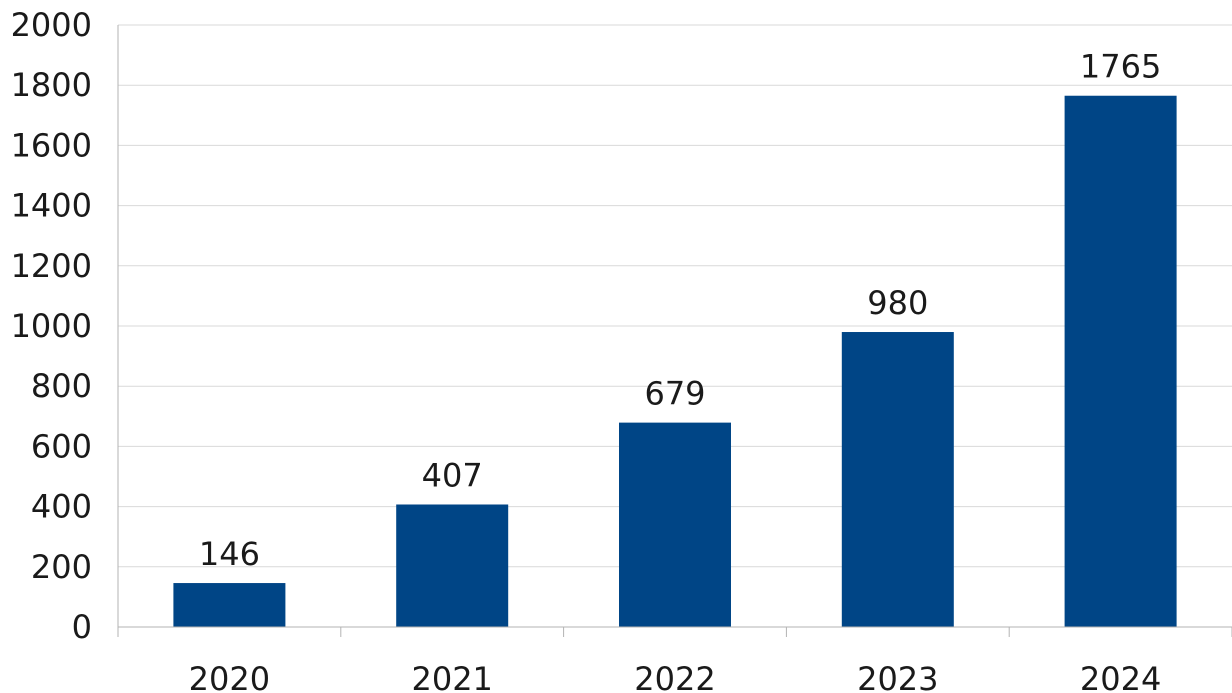  I want to click on y-tick-label: 1000, so click(51, 326).